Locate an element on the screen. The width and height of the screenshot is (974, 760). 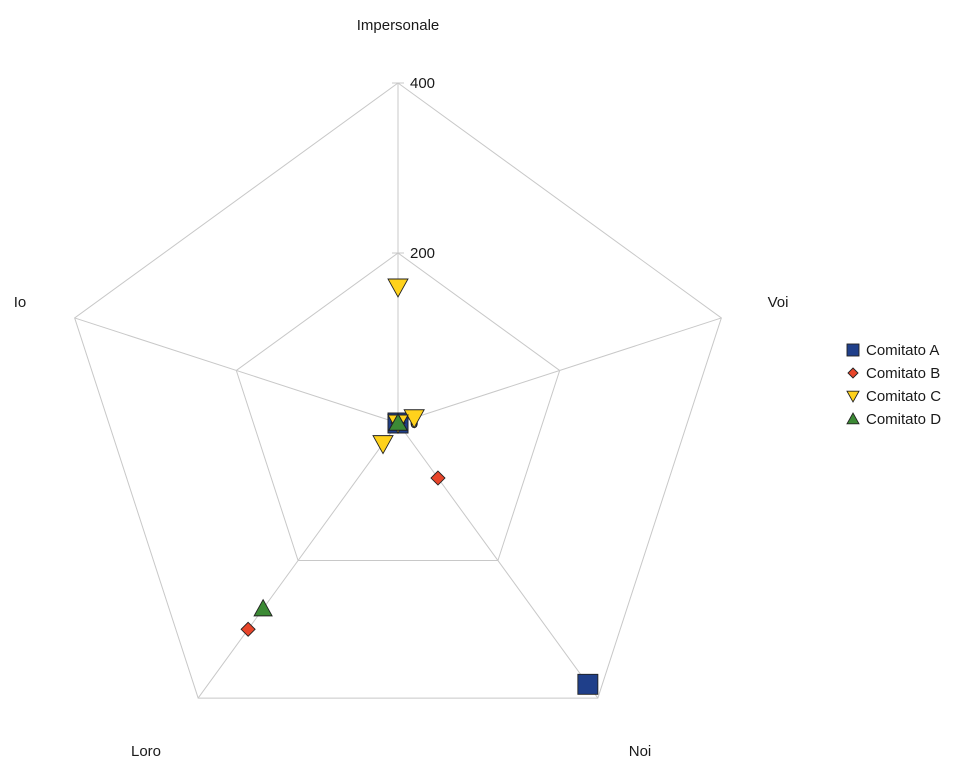
point-comitato-b-loro is located at coordinates (248, 629).